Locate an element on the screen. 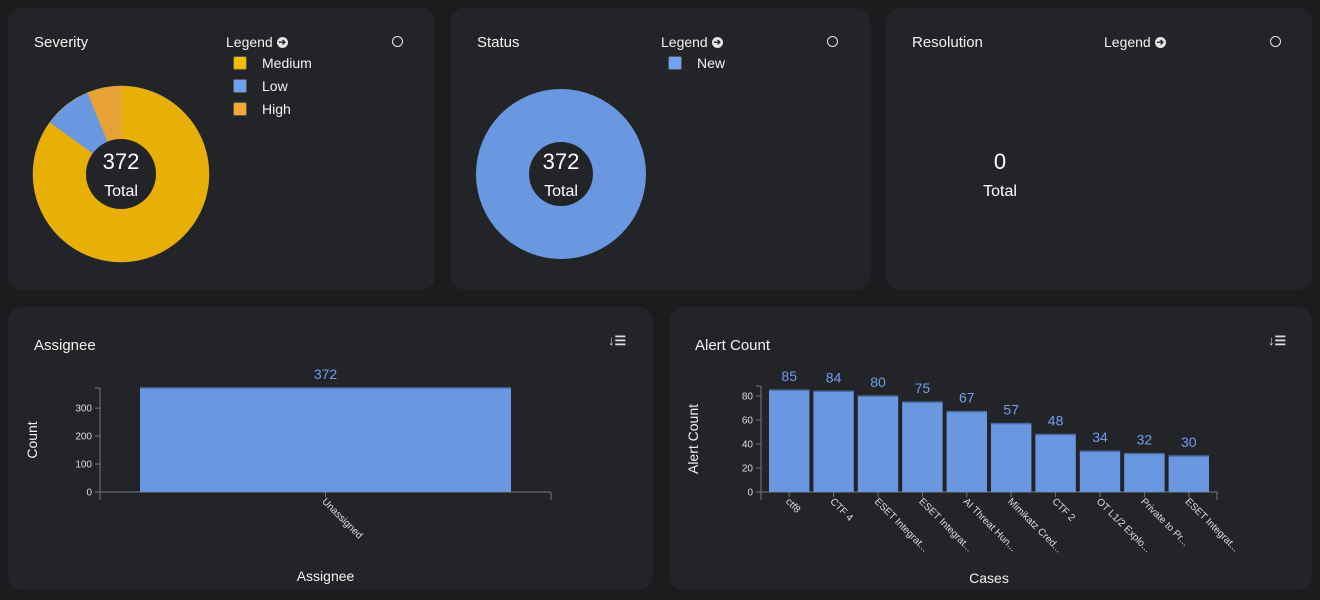 The height and width of the screenshot is (600, 1320). data-label: 80 is located at coordinates (878, 382).